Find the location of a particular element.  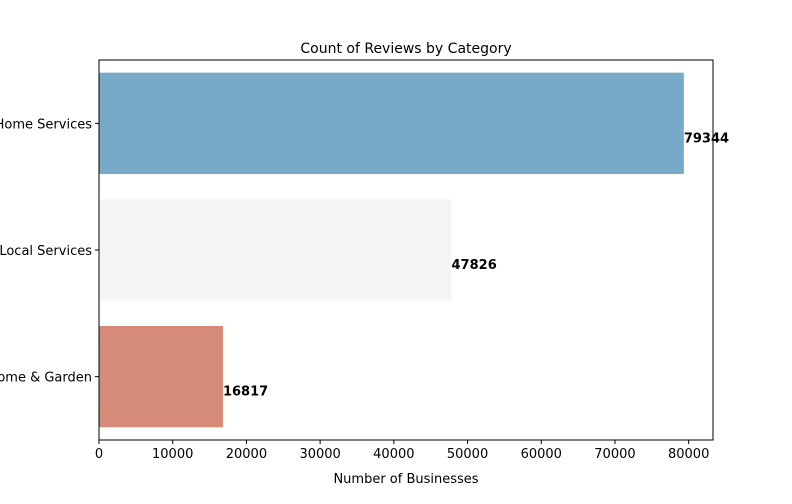

x-tick-label: 30000 is located at coordinates (319, 454).